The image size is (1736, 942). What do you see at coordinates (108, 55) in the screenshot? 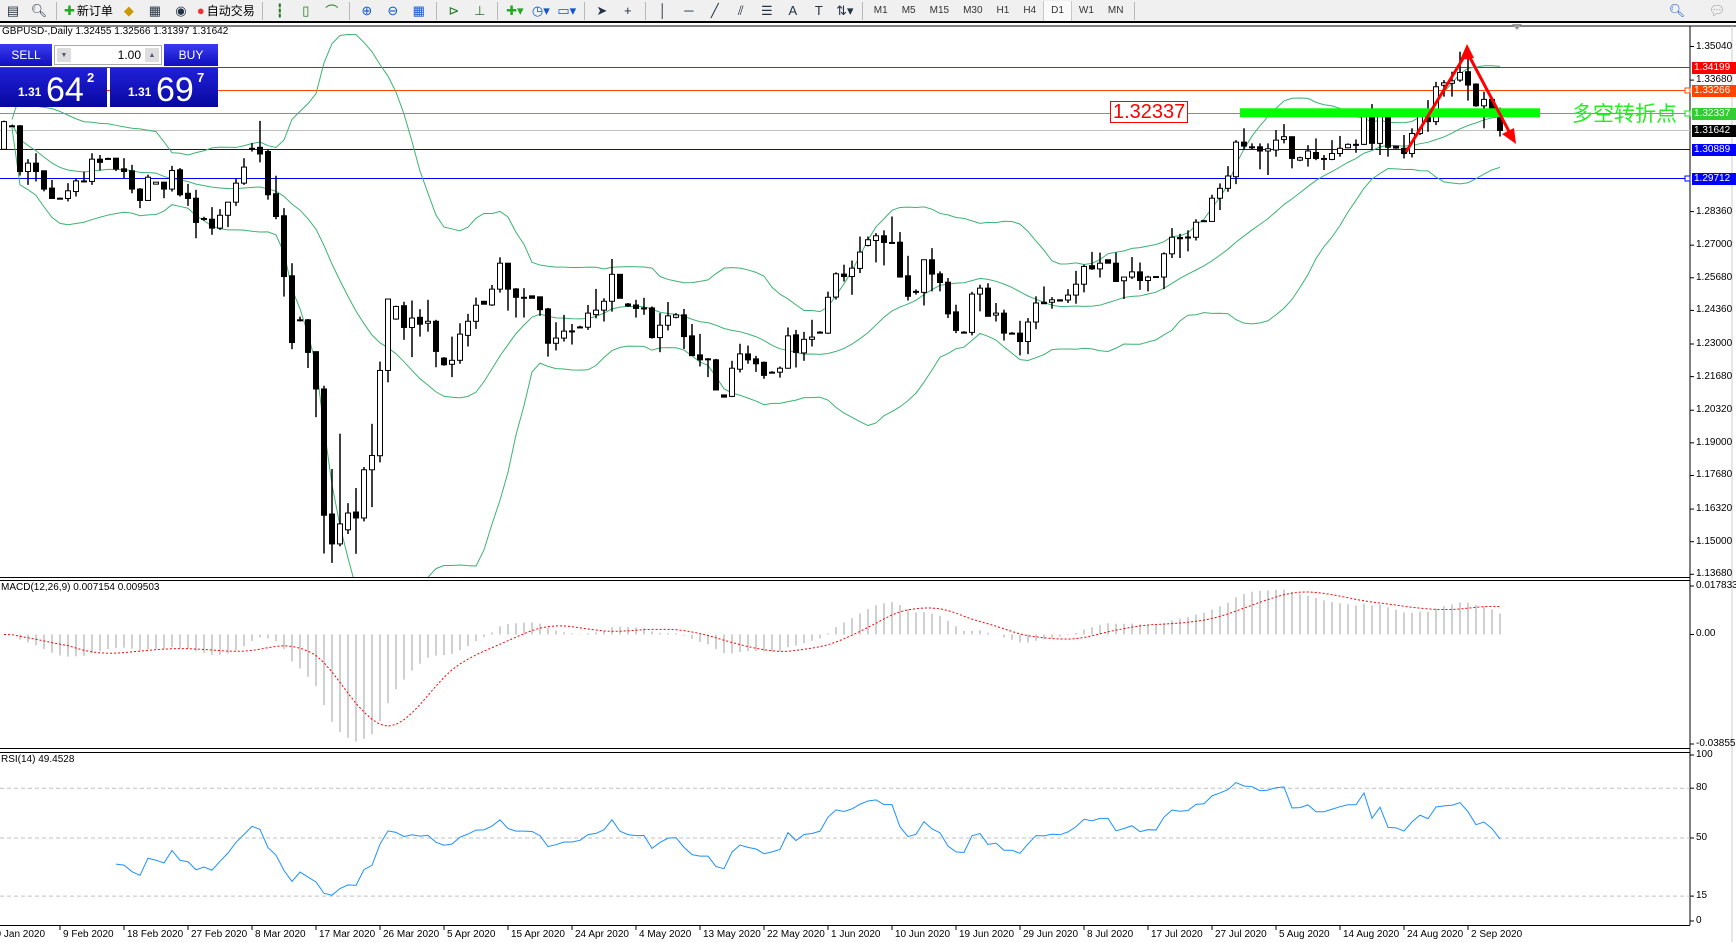
I see `lot-size-input: ▼ 1.00 ▲` at bounding box center [108, 55].